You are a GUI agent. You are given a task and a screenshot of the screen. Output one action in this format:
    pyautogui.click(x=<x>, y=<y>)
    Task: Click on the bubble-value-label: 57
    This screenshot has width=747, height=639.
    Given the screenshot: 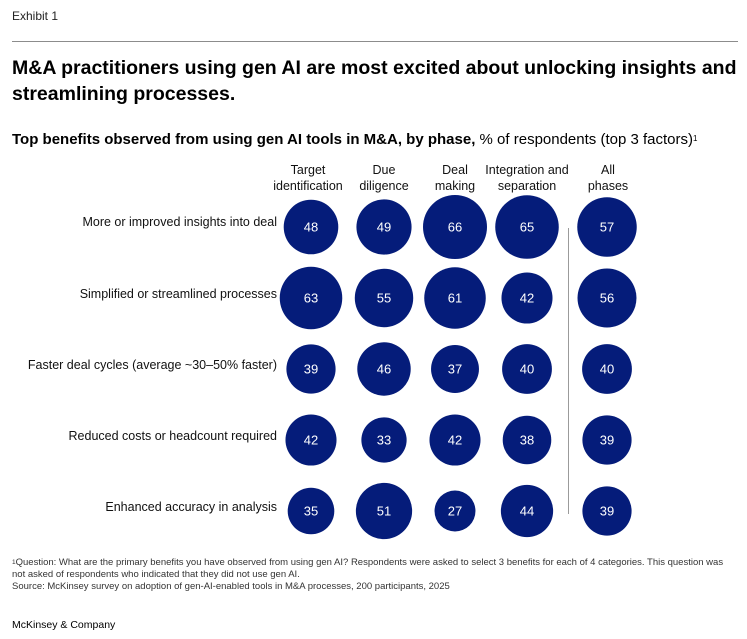 What is the action you would take?
    pyautogui.click(x=607, y=227)
    